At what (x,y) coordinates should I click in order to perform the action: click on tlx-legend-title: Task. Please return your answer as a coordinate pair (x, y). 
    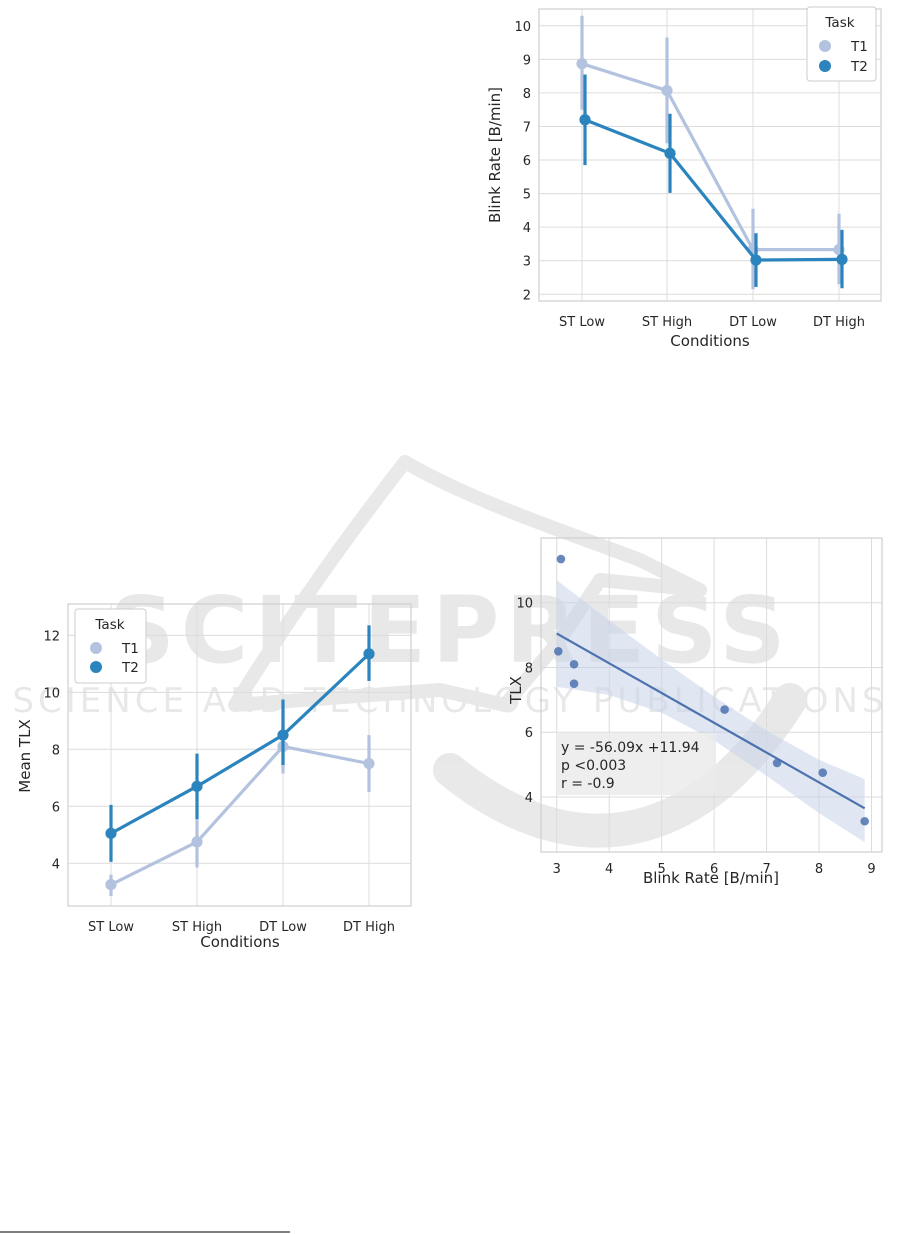
    Looking at the image, I should click on (109, 625).